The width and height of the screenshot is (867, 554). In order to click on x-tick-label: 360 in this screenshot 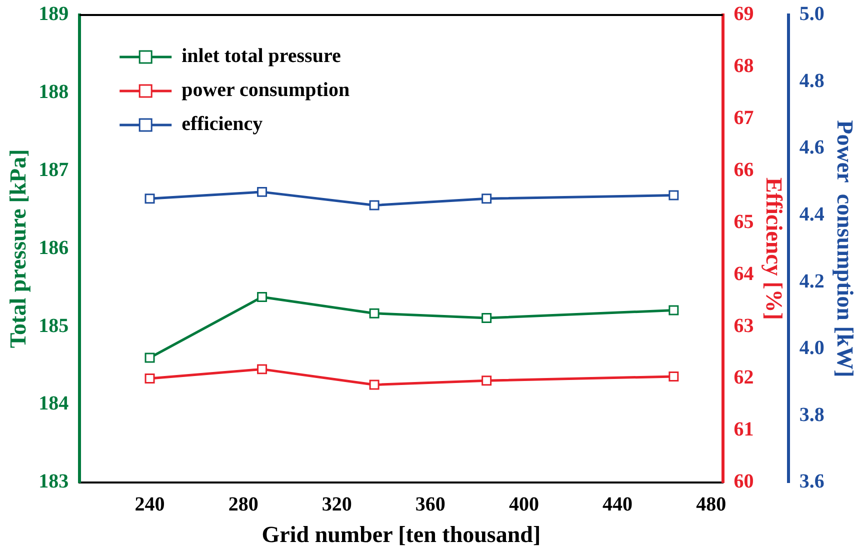, I will do `click(430, 505)`.